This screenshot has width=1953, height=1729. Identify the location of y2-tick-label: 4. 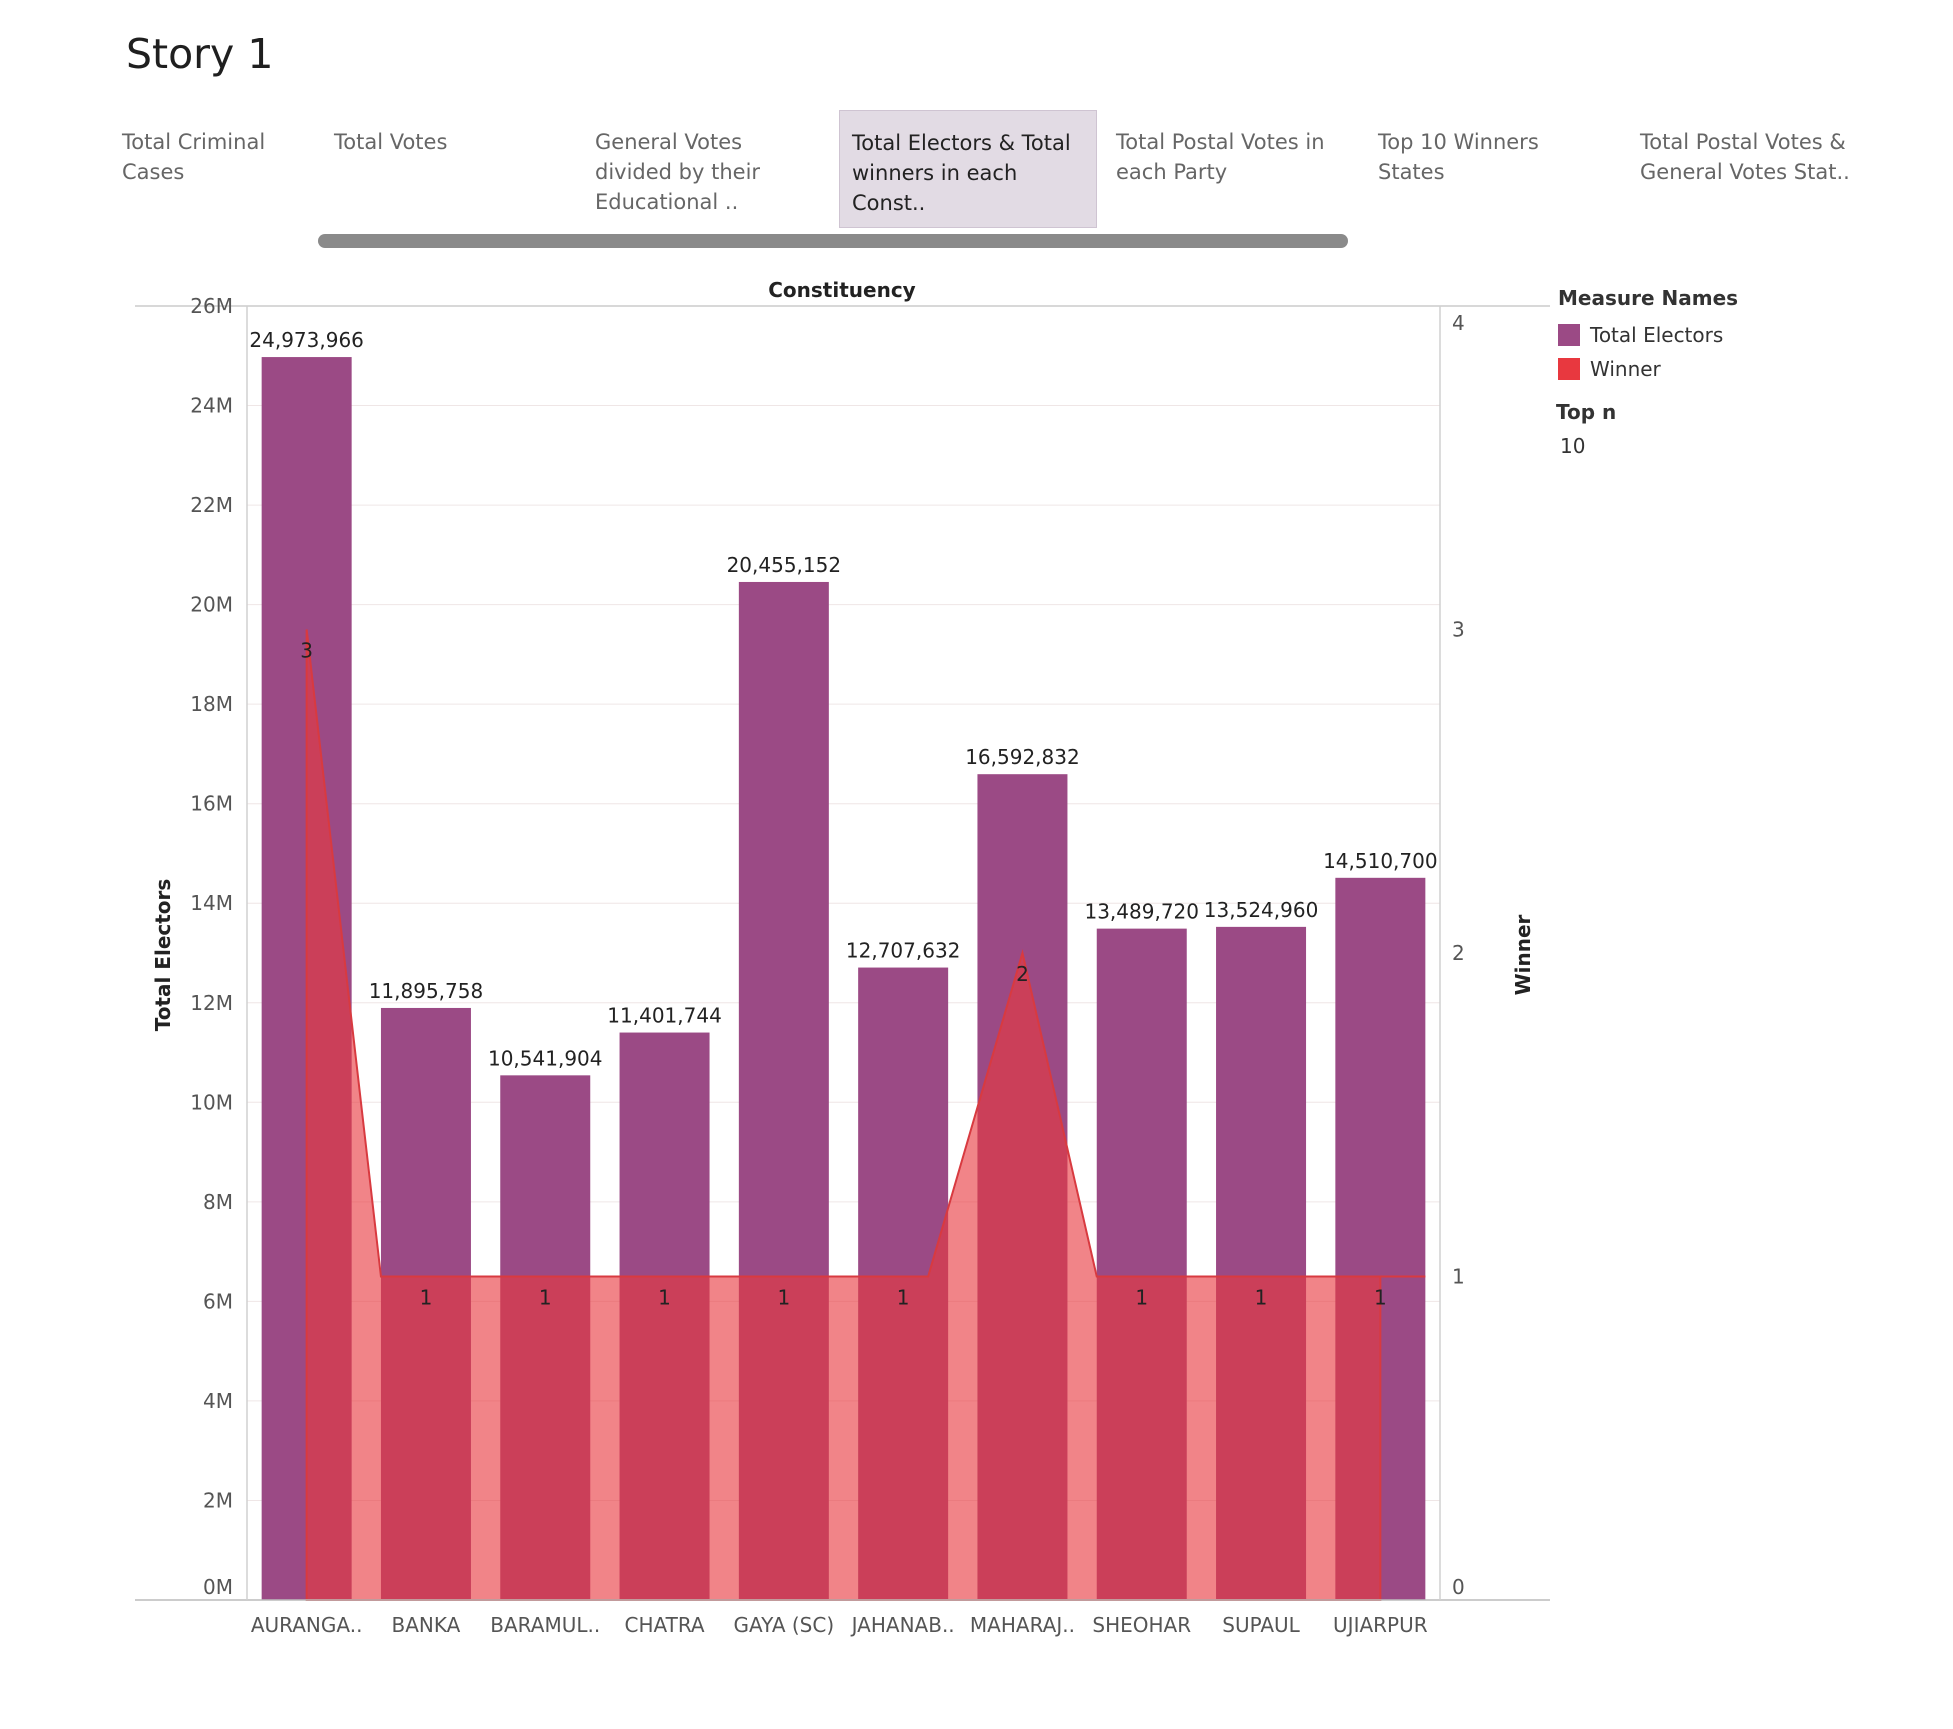
(1458, 323).